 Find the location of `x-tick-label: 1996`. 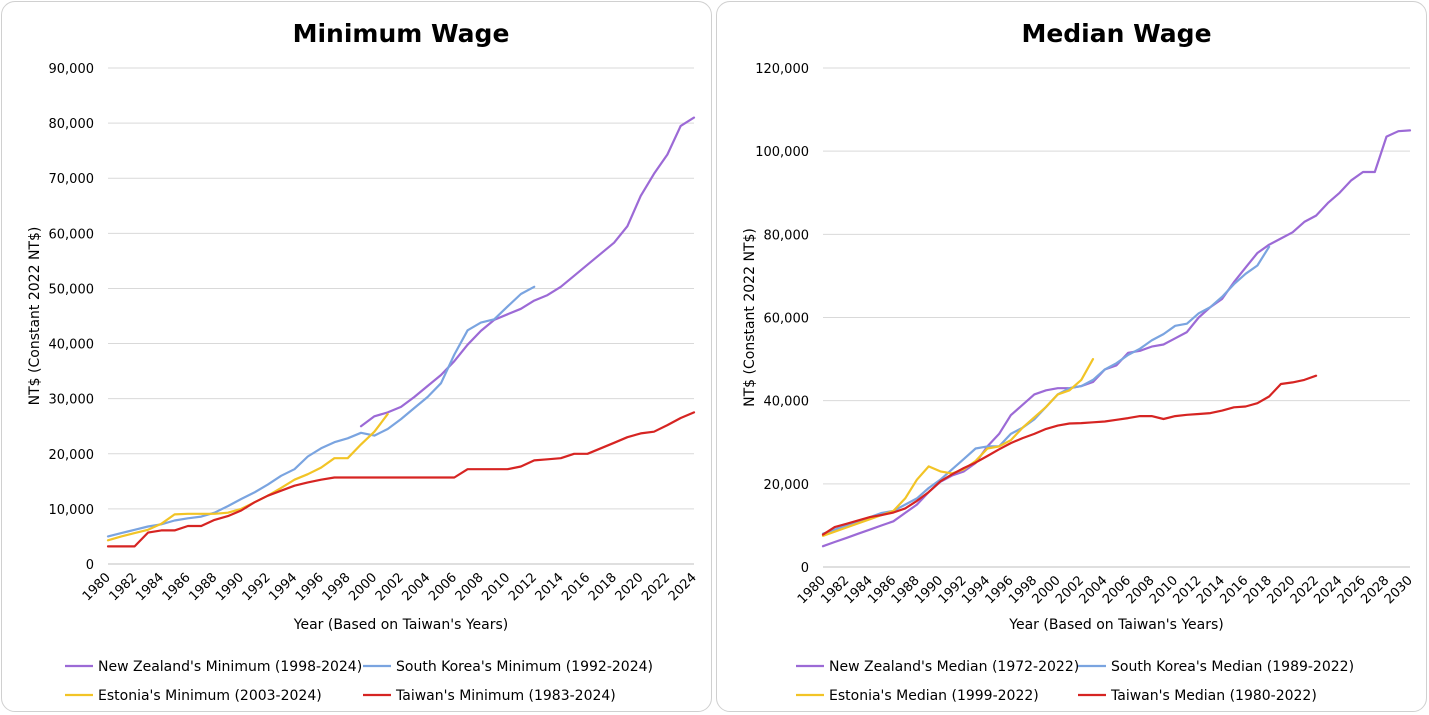

x-tick-label: 1996 is located at coordinates (310, 587).